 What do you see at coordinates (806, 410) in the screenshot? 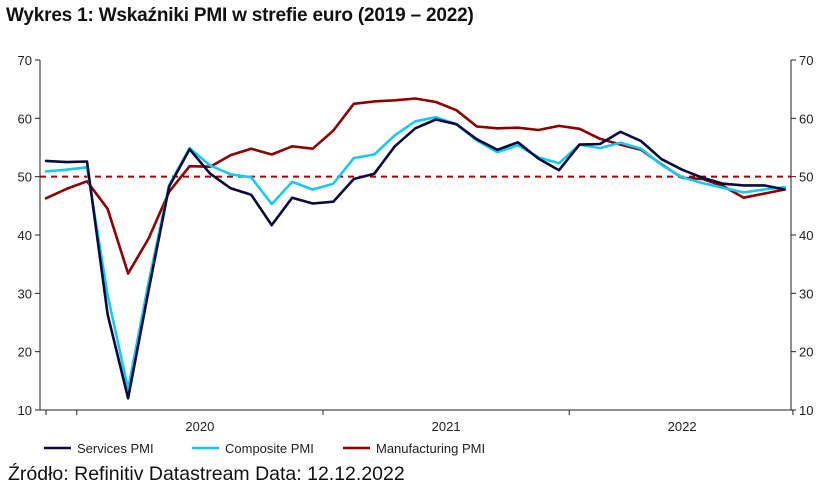
I see `y-tick-label-right: 10` at bounding box center [806, 410].